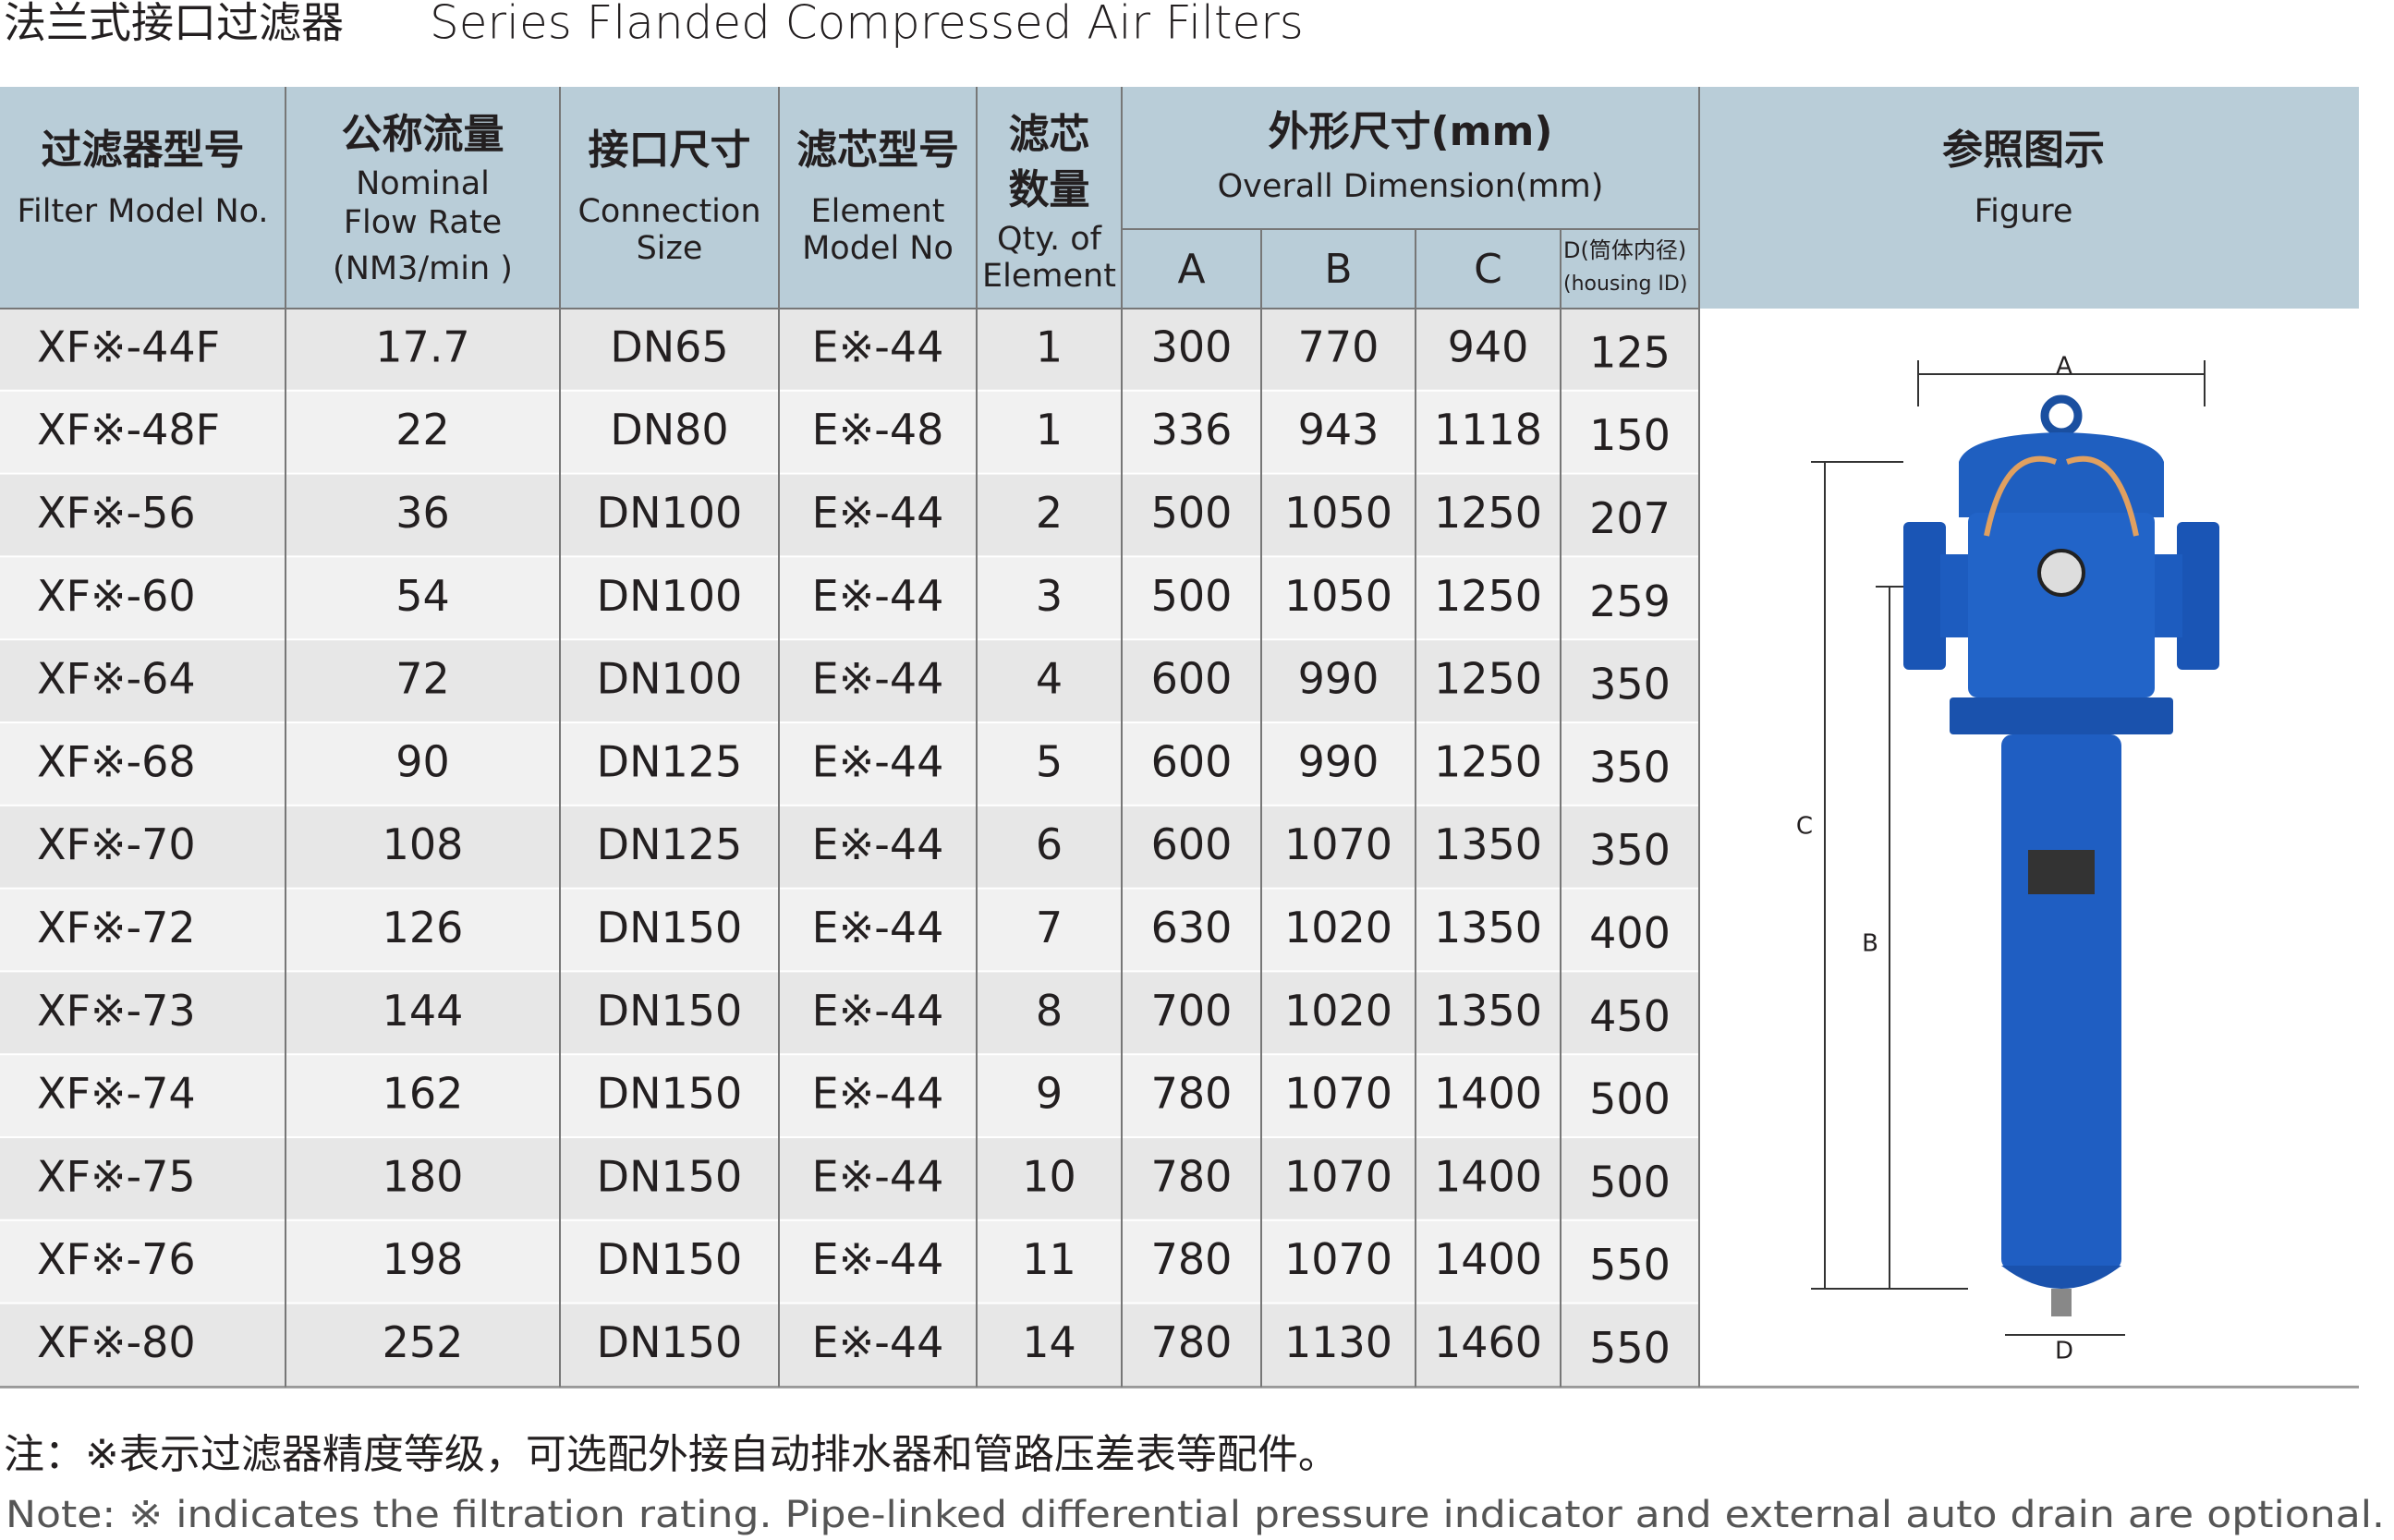 This screenshot has height=1540, width=2394. I want to click on cell: 8, so click(1049, 1011).